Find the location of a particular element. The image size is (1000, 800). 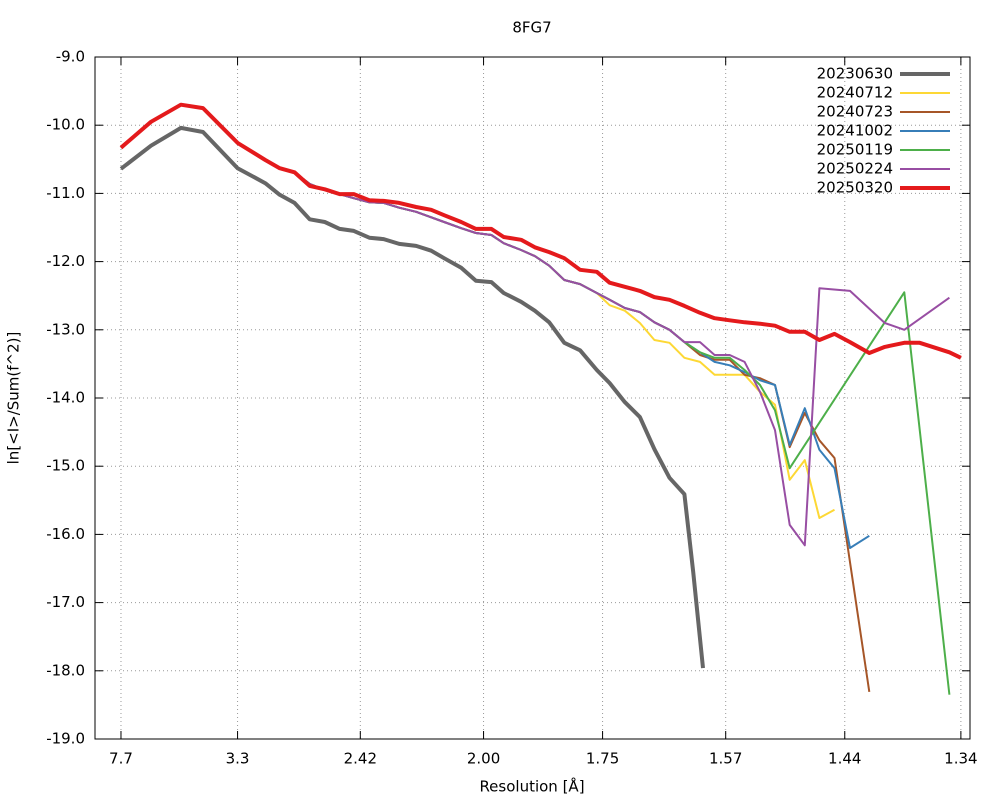

legend-label: 20250320 is located at coordinates (855, 188).